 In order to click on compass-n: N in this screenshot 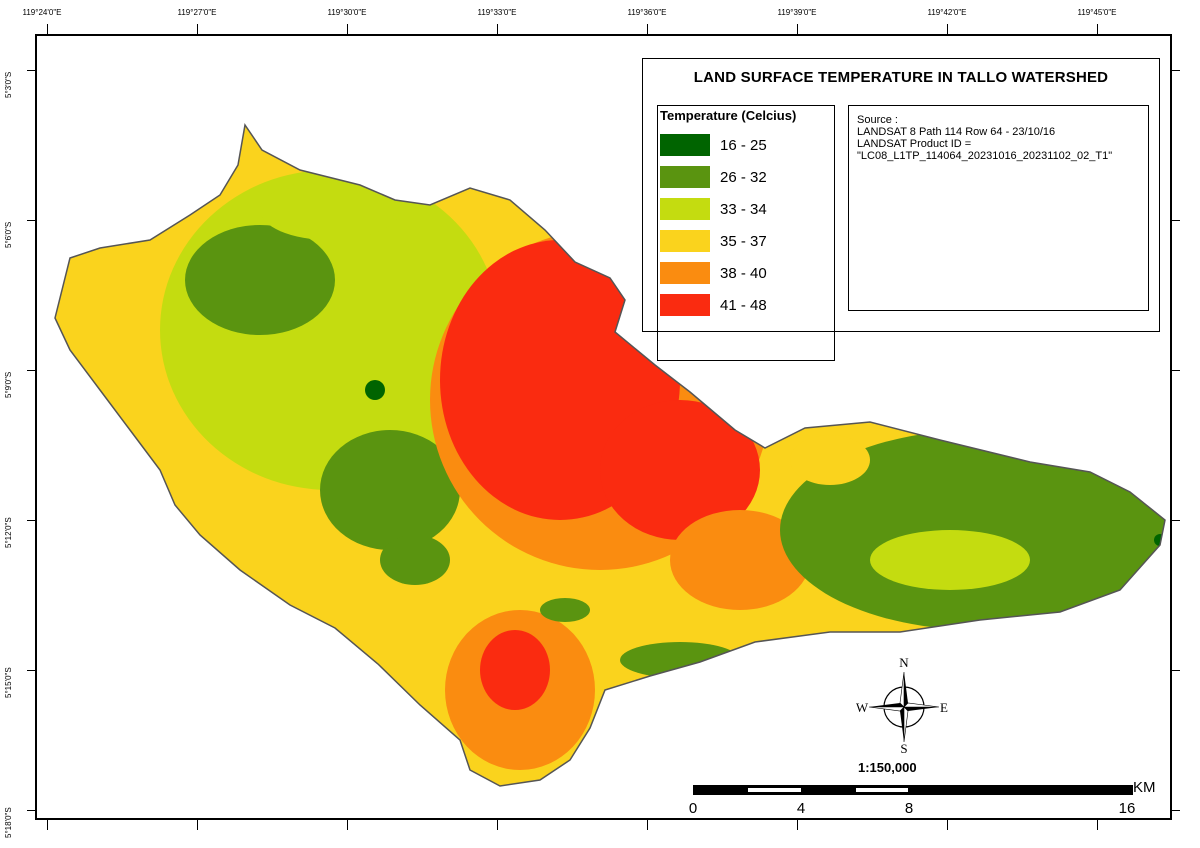, I will do `click(904, 662)`.